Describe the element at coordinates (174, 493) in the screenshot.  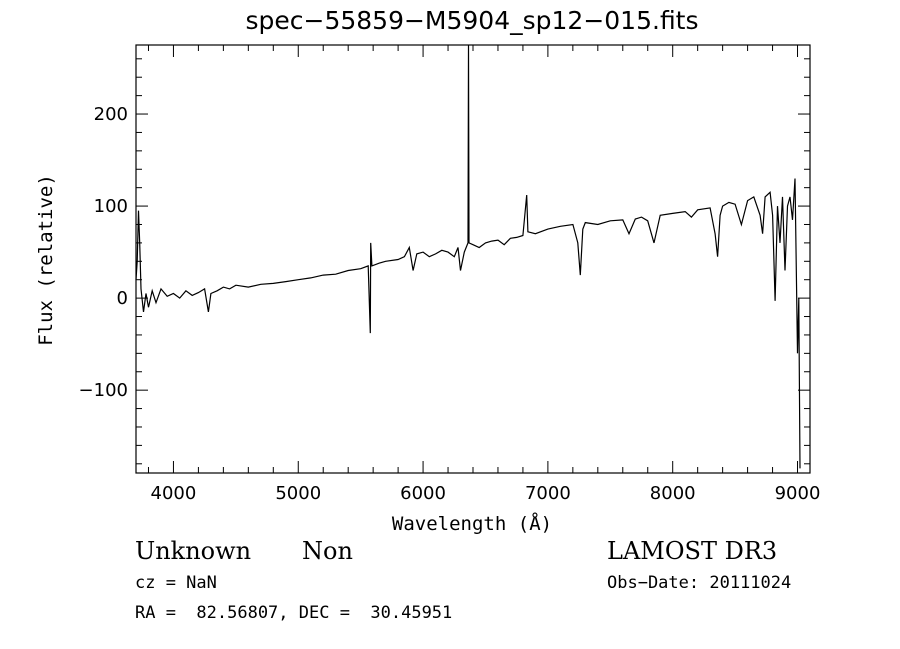
I see `x-tick-label: 4000` at that location.